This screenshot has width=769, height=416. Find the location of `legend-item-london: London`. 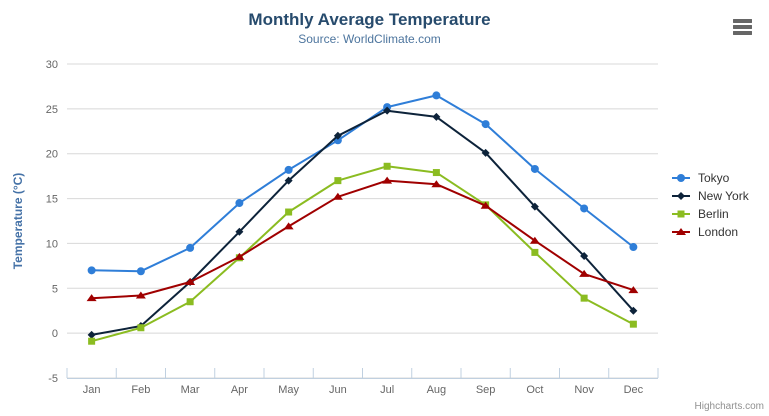

legend-item-london: London is located at coordinates (710, 232).